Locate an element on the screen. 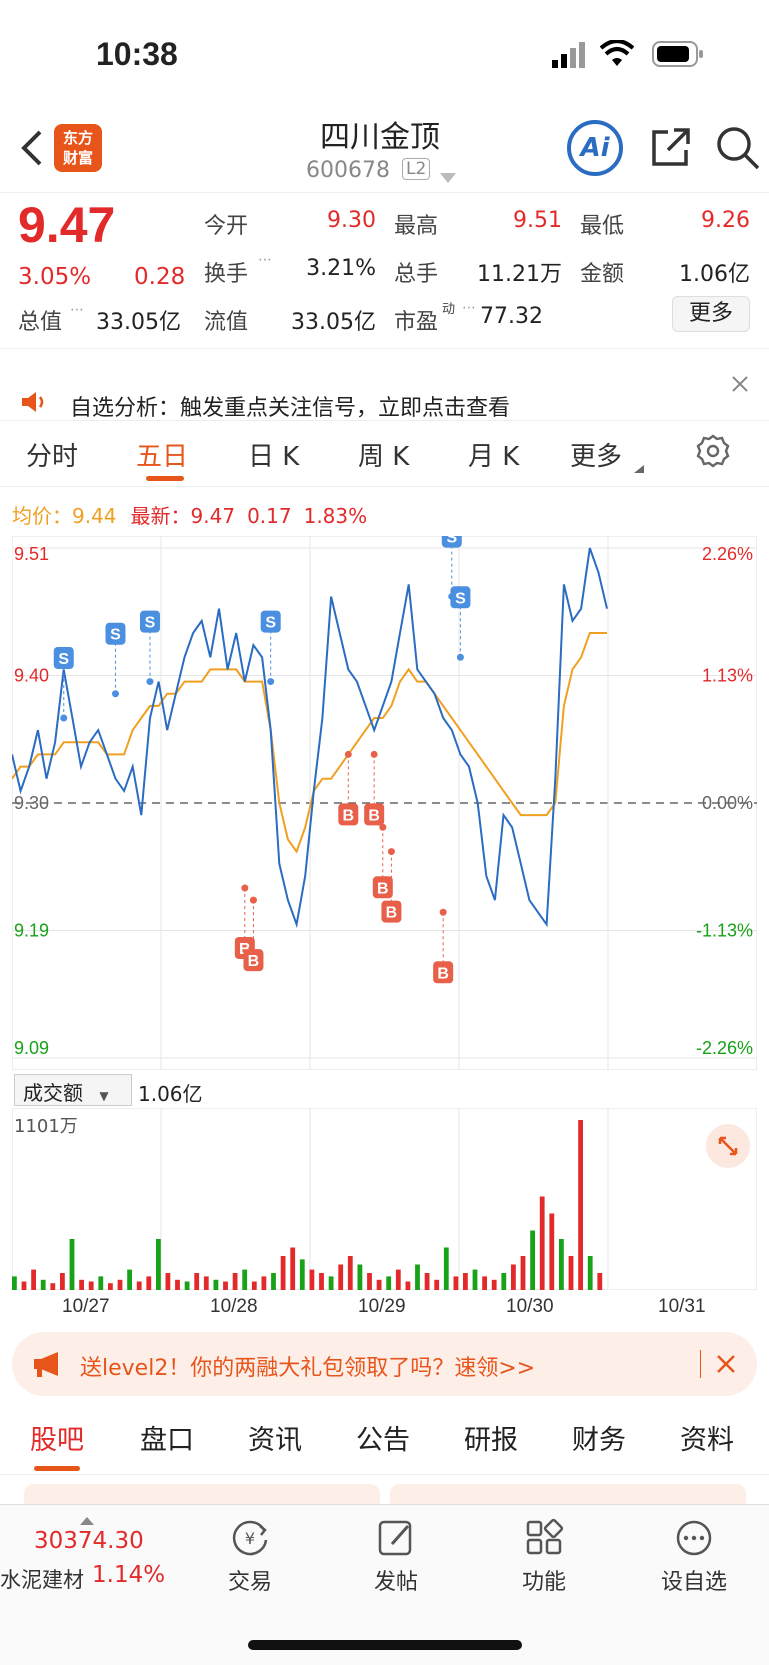  tab-minute: 分时 is located at coordinates (52, 457).